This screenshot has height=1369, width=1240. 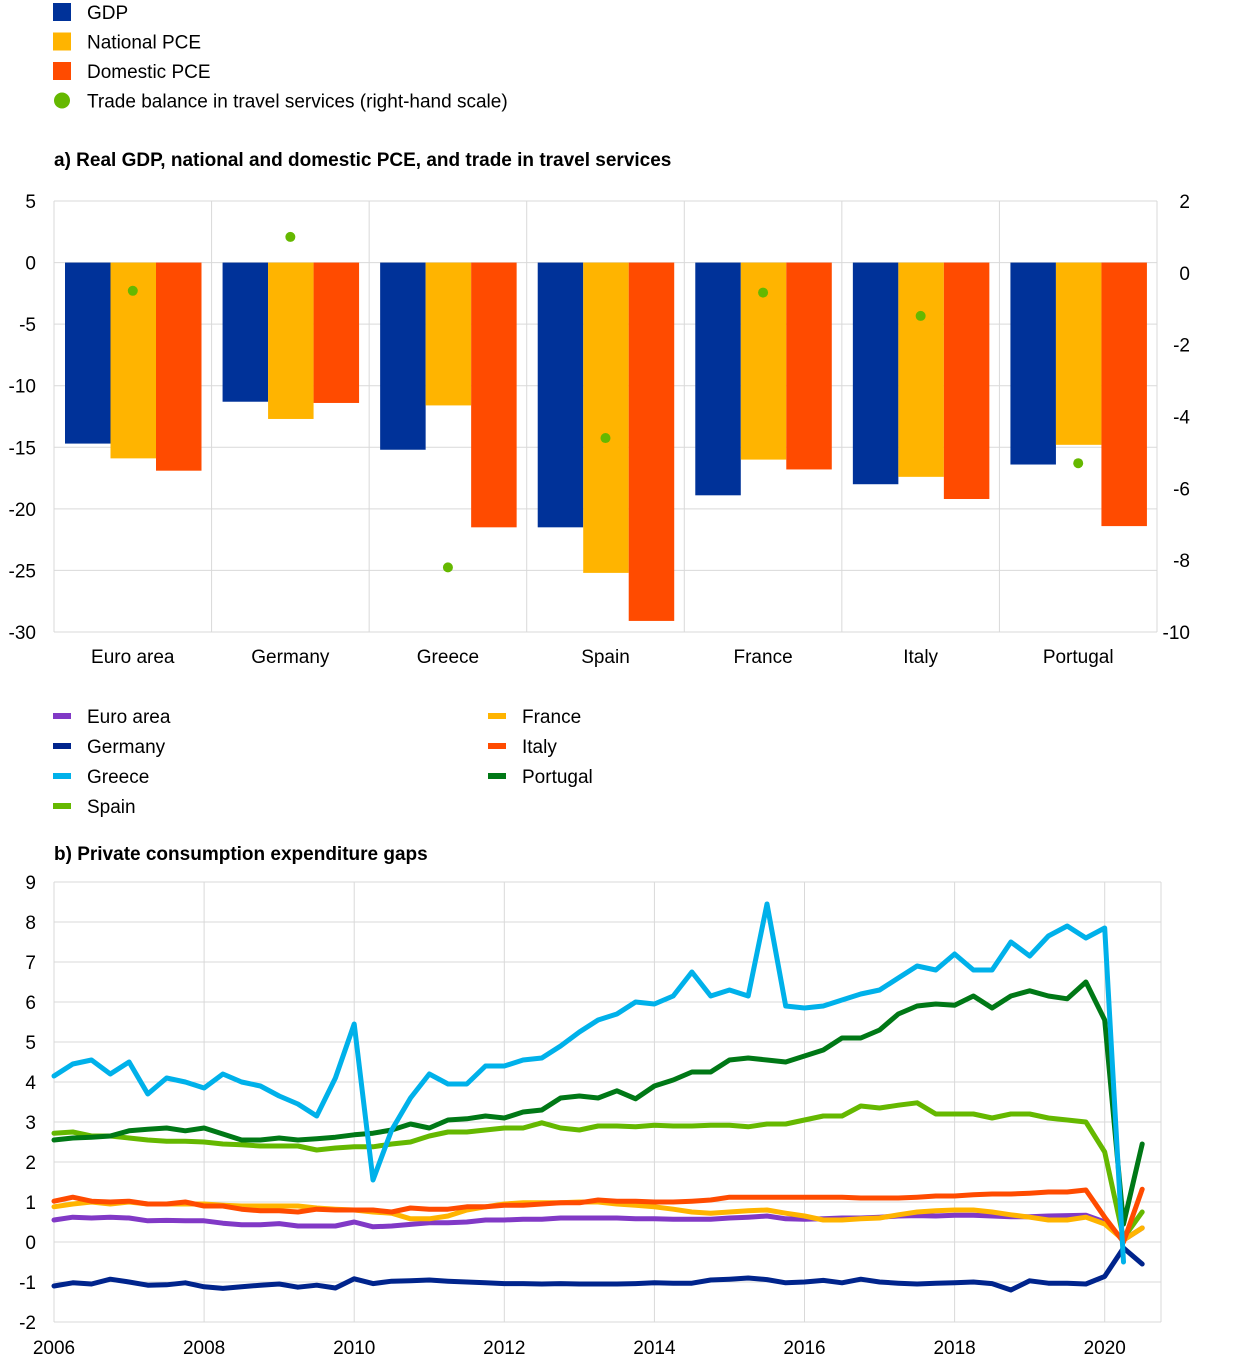 I want to click on legend-marker-greece, so click(x=62, y=776).